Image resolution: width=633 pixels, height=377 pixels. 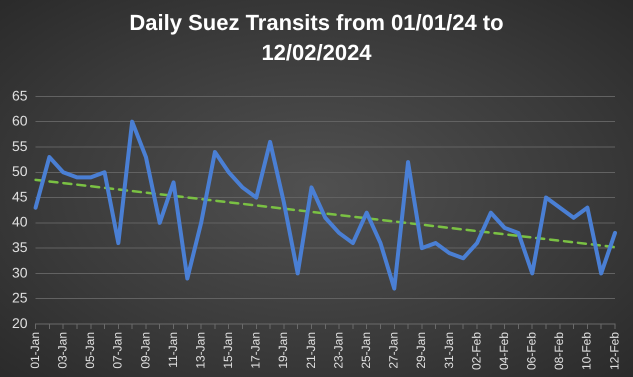 I want to click on x-tick-label: 25-Jan, so click(x=365, y=350).